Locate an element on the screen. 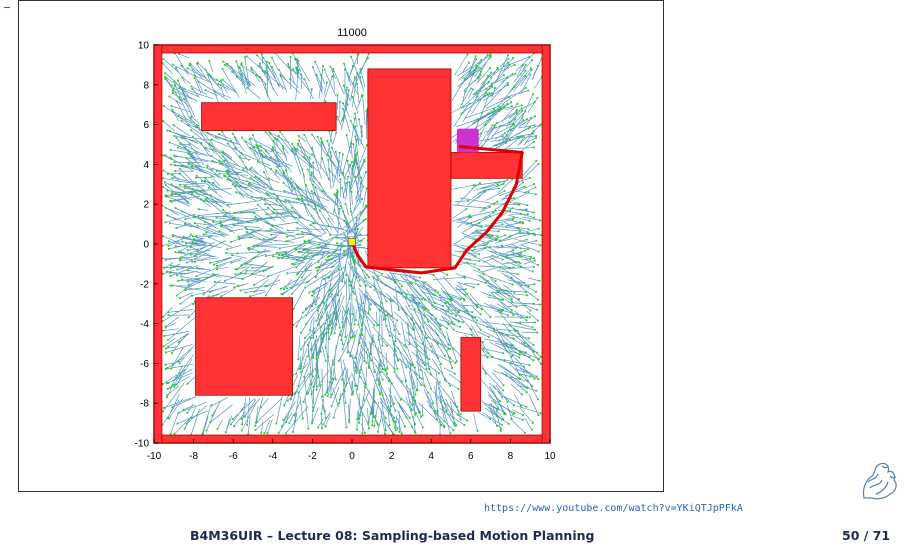 The width and height of the screenshot is (905, 549). ctu-lion-logo-icon is located at coordinates (879, 481).